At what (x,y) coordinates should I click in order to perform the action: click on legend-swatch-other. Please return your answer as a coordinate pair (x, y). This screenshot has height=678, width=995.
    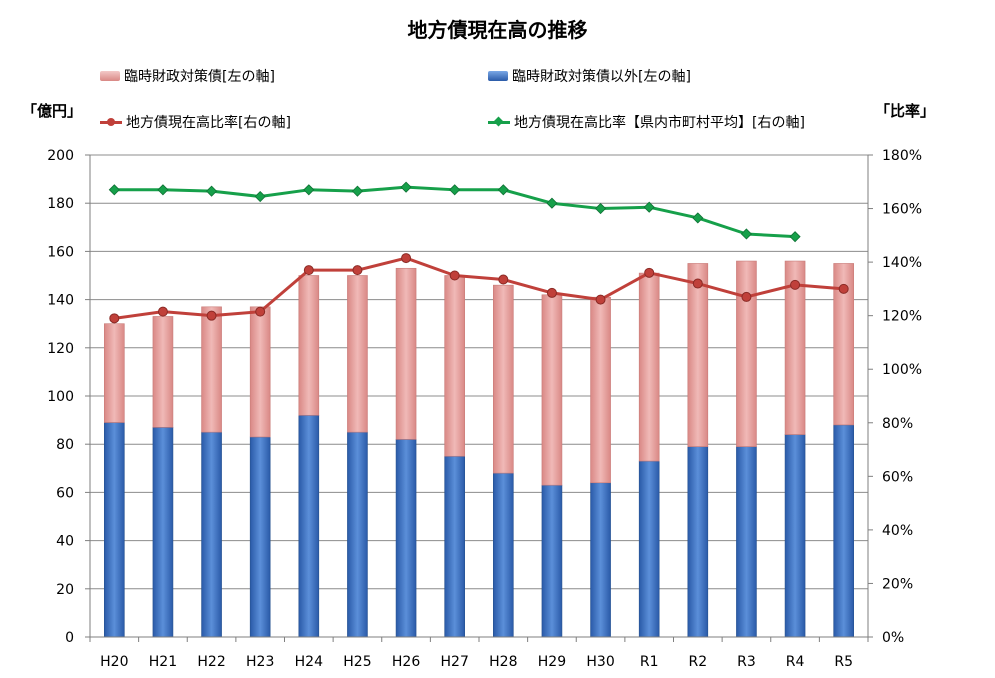
    Looking at the image, I should click on (498, 76).